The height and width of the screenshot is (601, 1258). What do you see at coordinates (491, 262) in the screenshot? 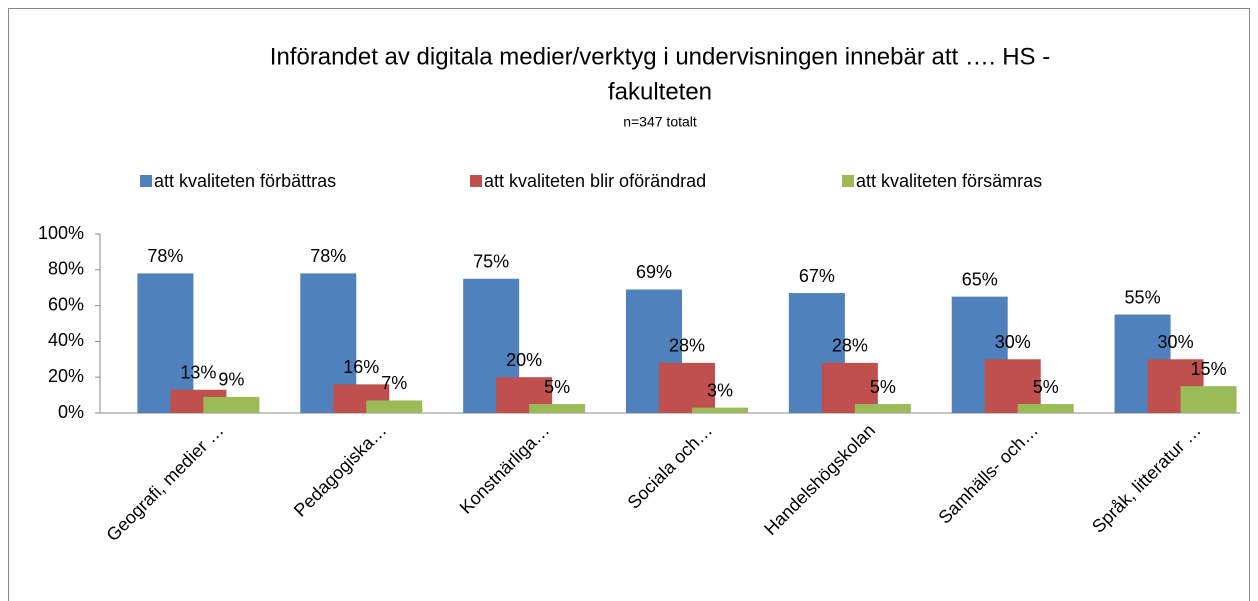
I see `data-label: 75%` at bounding box center [491, 262].